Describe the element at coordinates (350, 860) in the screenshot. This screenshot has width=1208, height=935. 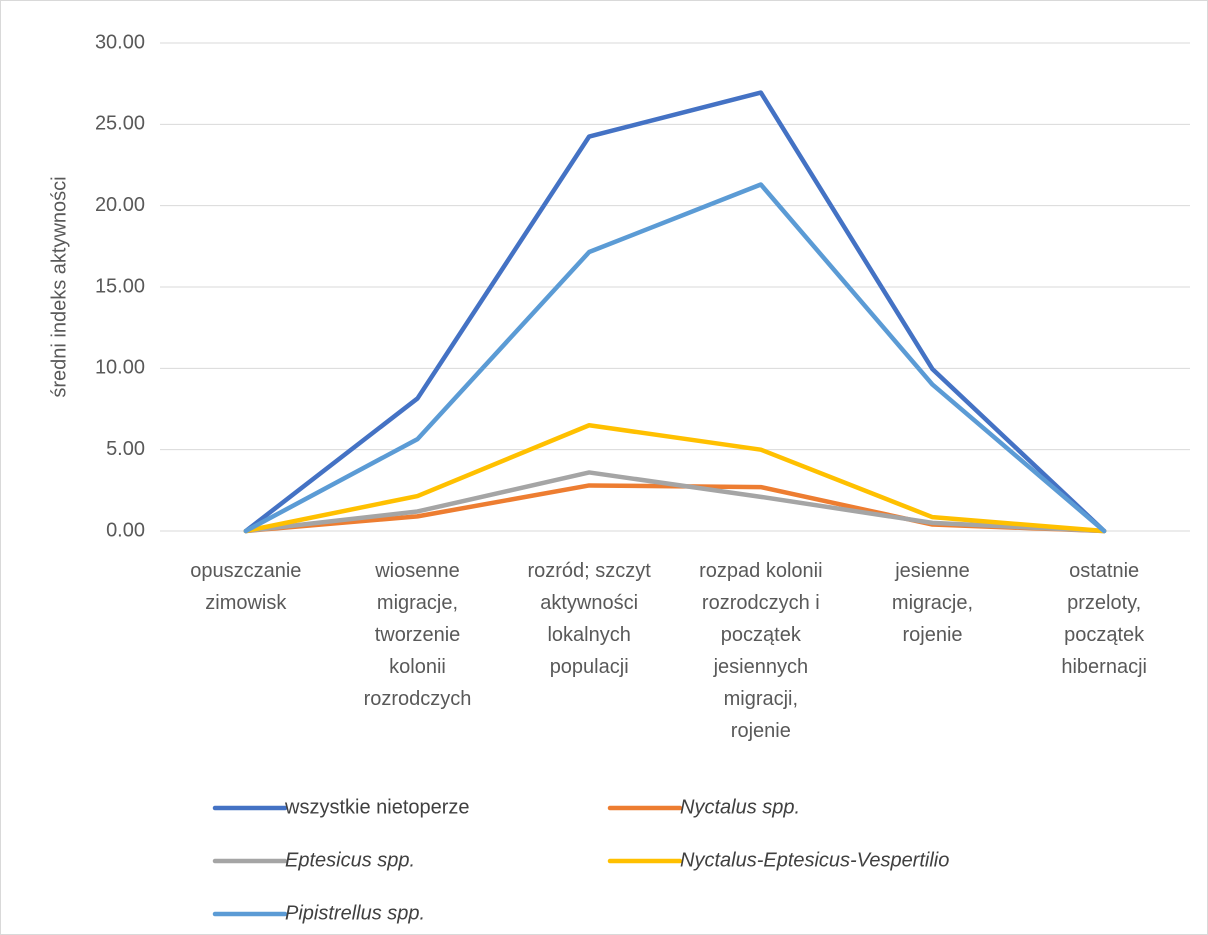
I see `legend-label: Eptesicus spp.` at that location.